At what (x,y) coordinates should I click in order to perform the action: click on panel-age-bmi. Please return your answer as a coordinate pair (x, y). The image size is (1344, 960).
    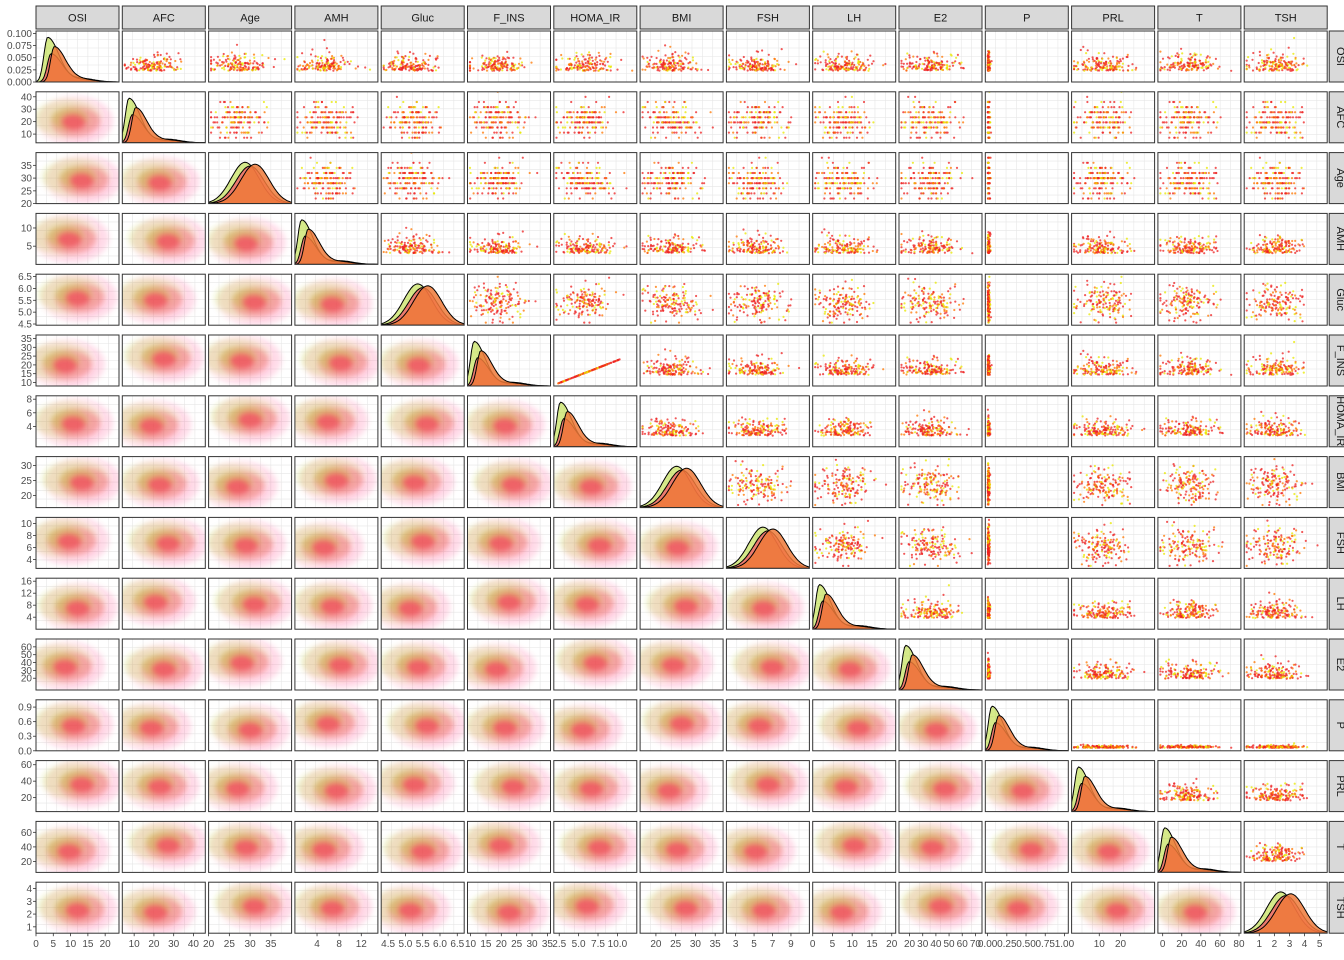
    Looking at the image, I should click on (681, 178).